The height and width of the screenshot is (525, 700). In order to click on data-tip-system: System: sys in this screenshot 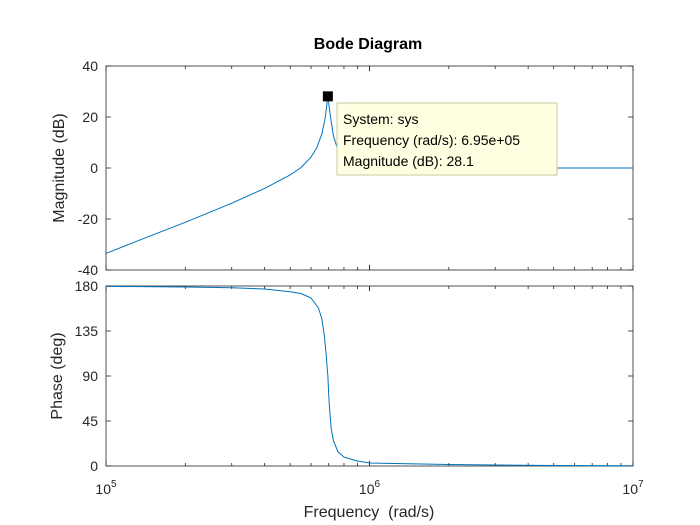, I will do `click(380, 119)`.